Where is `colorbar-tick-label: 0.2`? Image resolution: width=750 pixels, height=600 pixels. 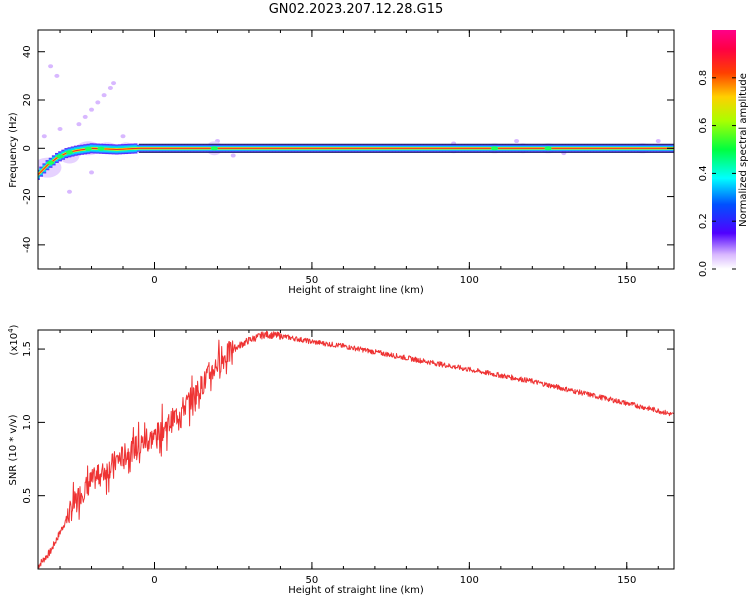
colorbar-tick-label: 0.2 is located at coordinates (703, 221).